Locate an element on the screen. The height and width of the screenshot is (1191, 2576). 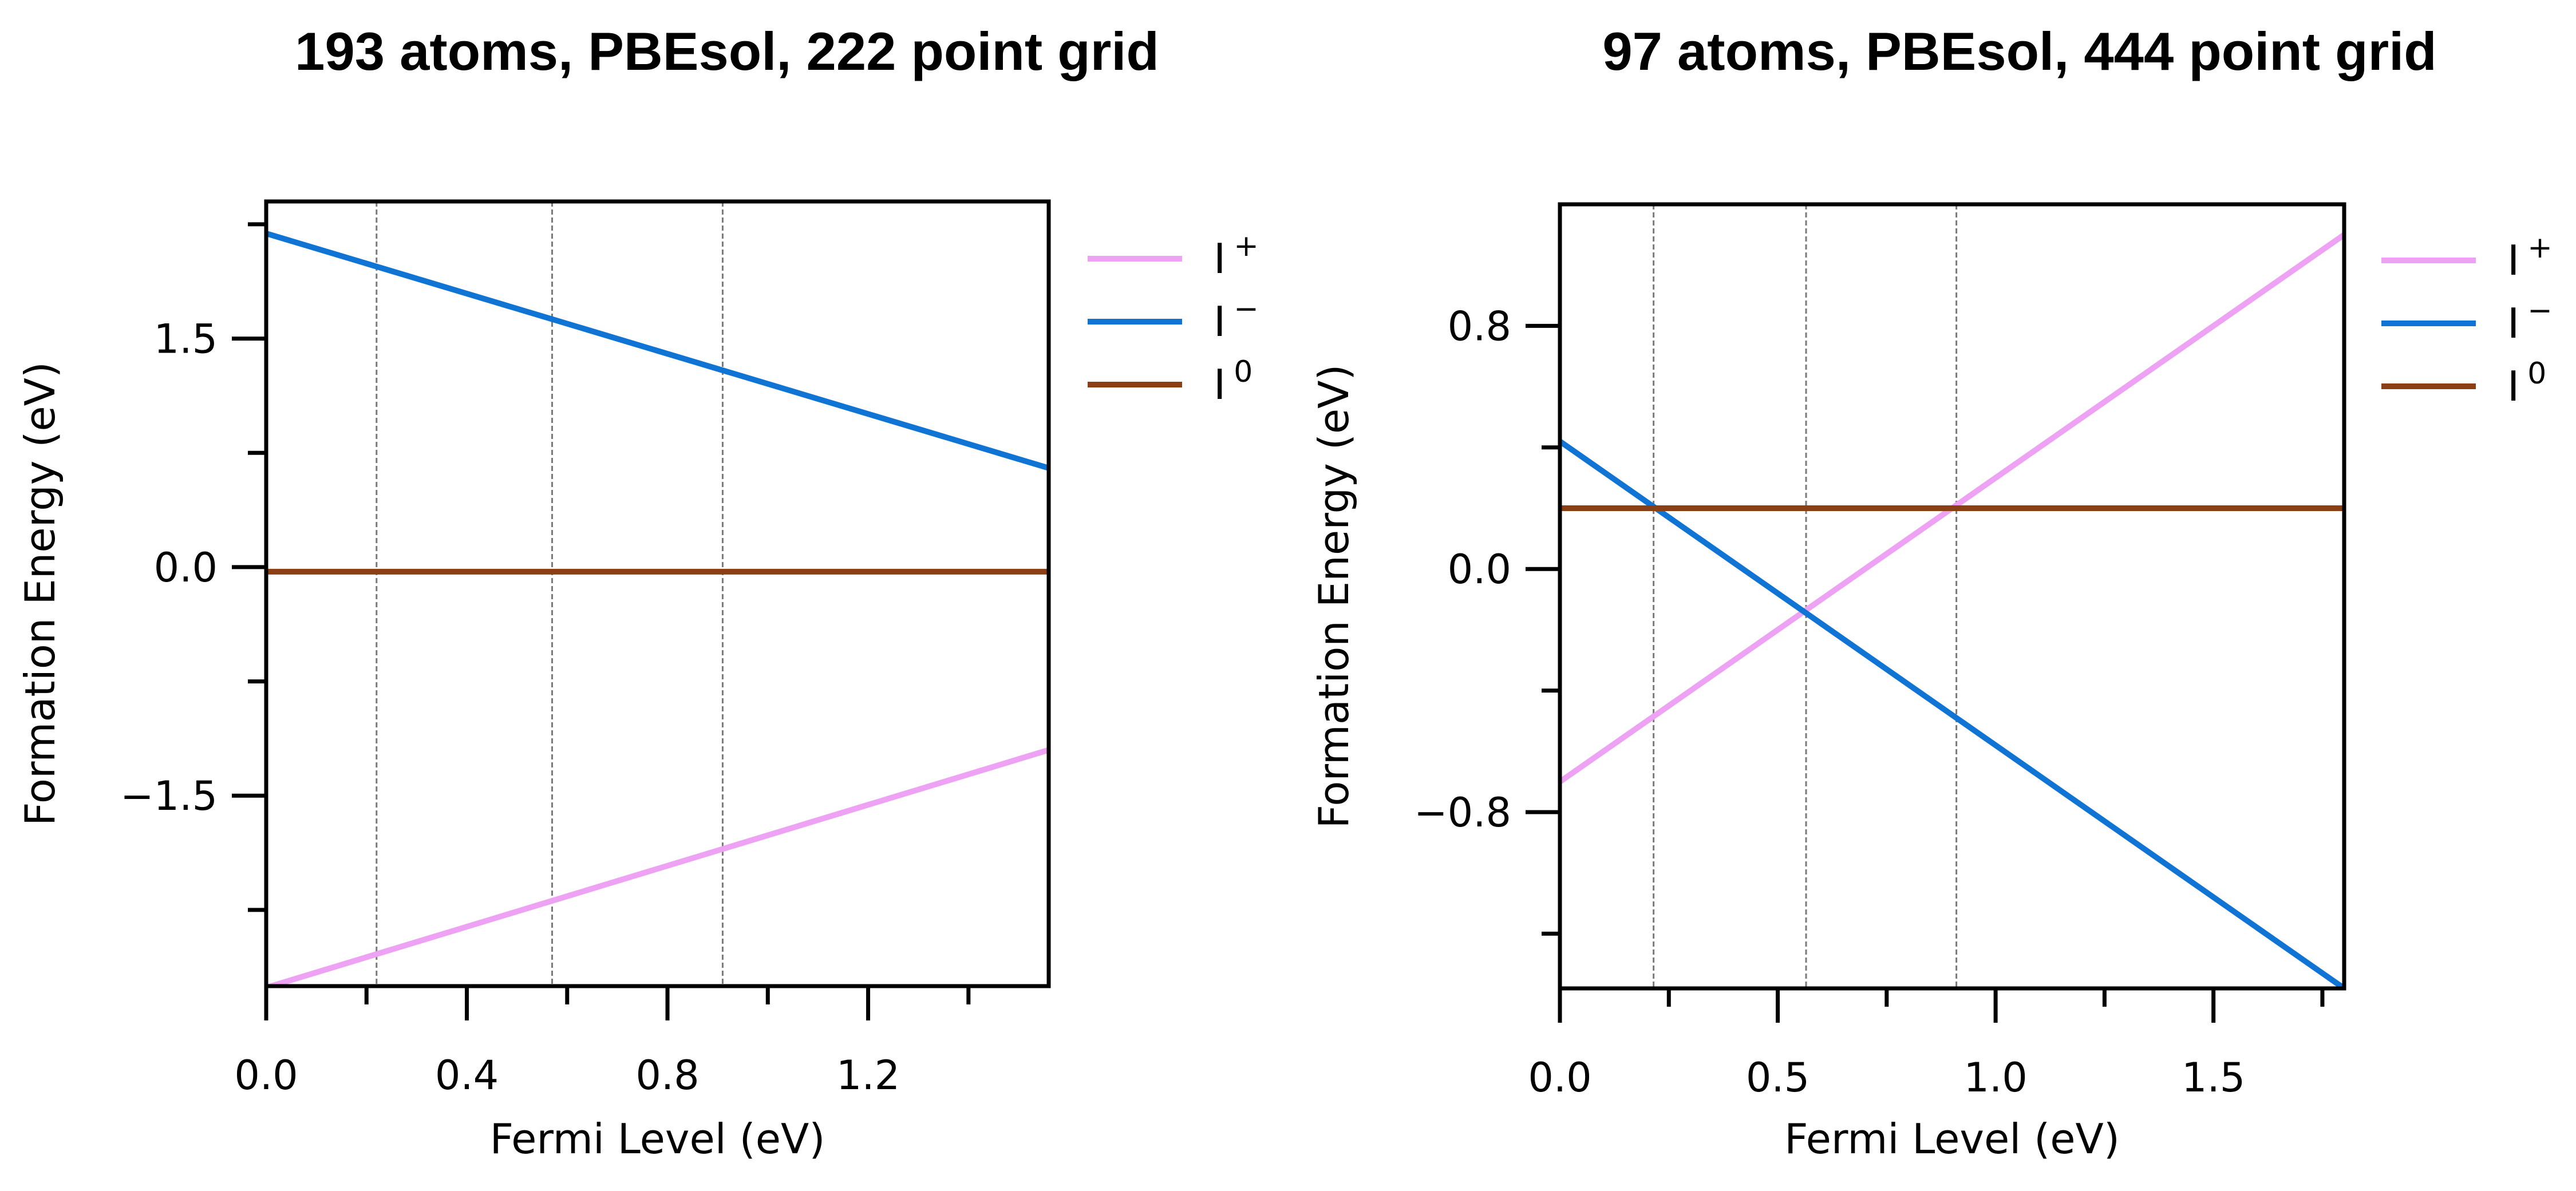
x-tick-label: 0.4 is located at coordinates (467, 1075).